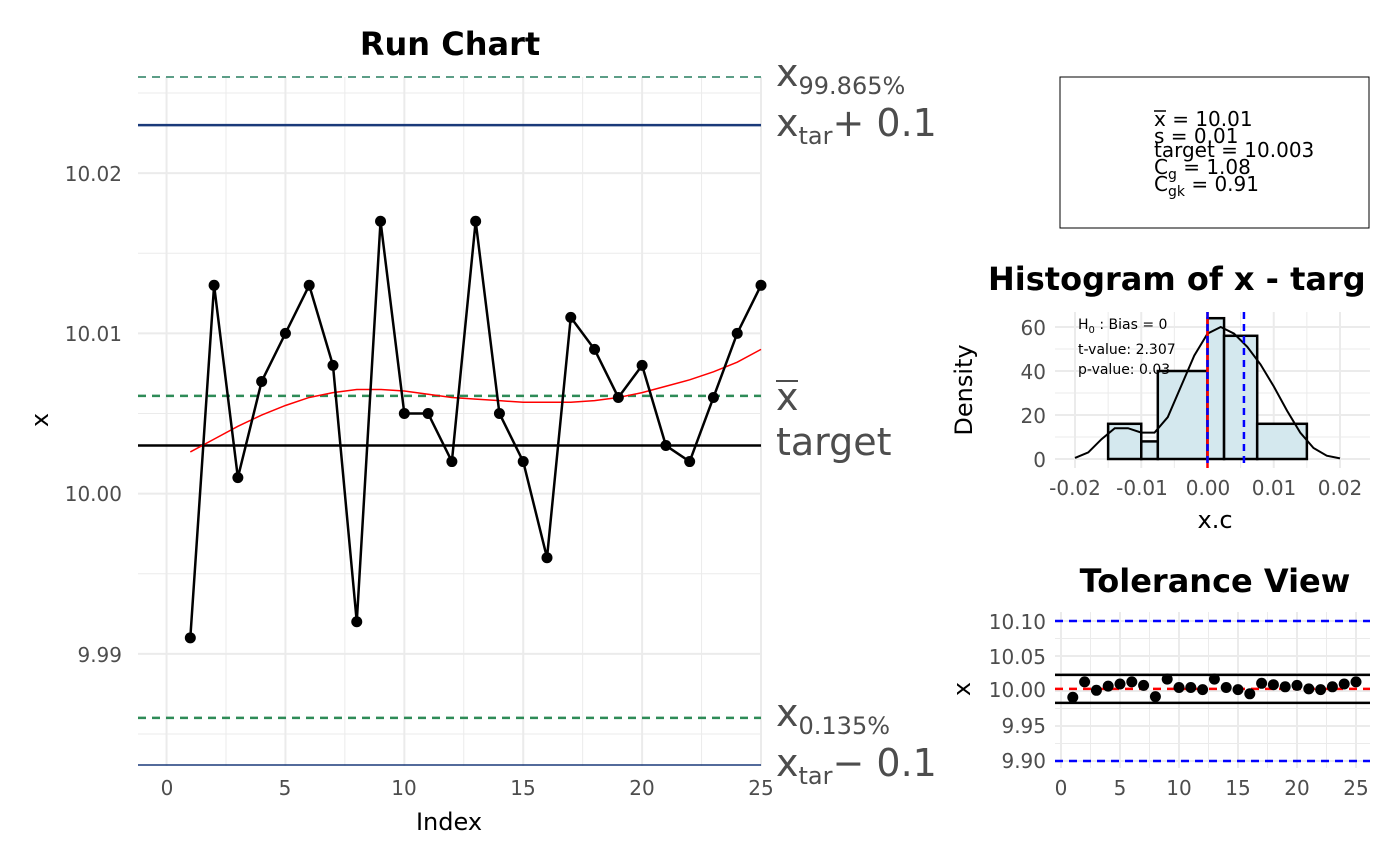  I want to click on y-tick-label: 9.99, so click(99, 655).